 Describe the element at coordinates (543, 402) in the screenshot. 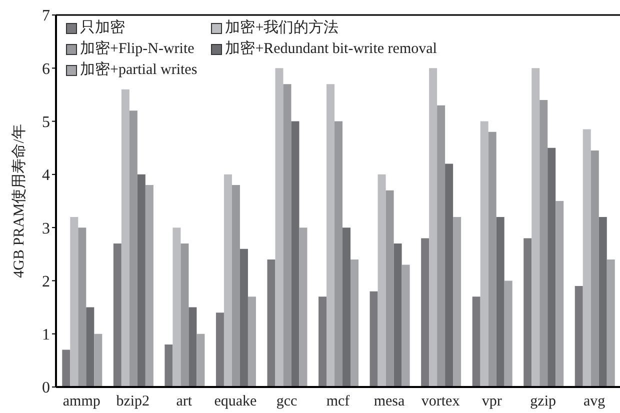

I see `x-tick-label: gzip` at that location.